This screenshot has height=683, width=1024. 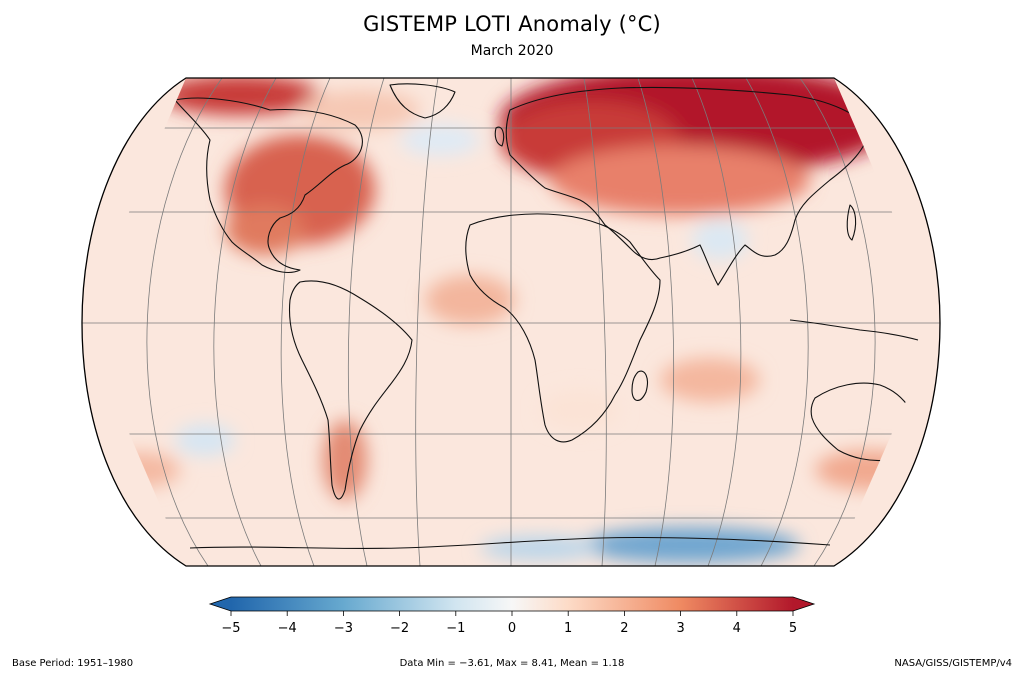 I want to click on meridian-w60, so click(x=366, y=322).